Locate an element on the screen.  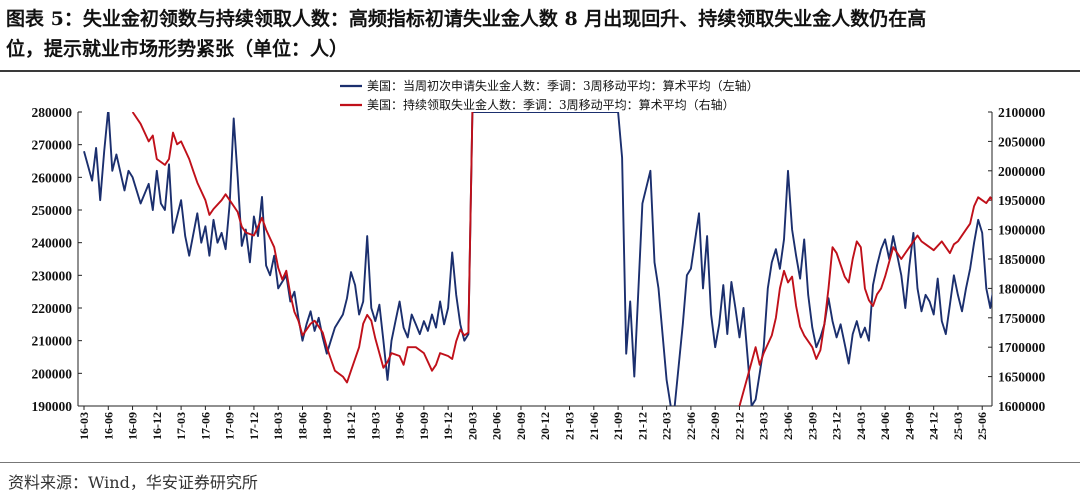
x-tick-label: 20-09 is located at coordinates (521, 426).